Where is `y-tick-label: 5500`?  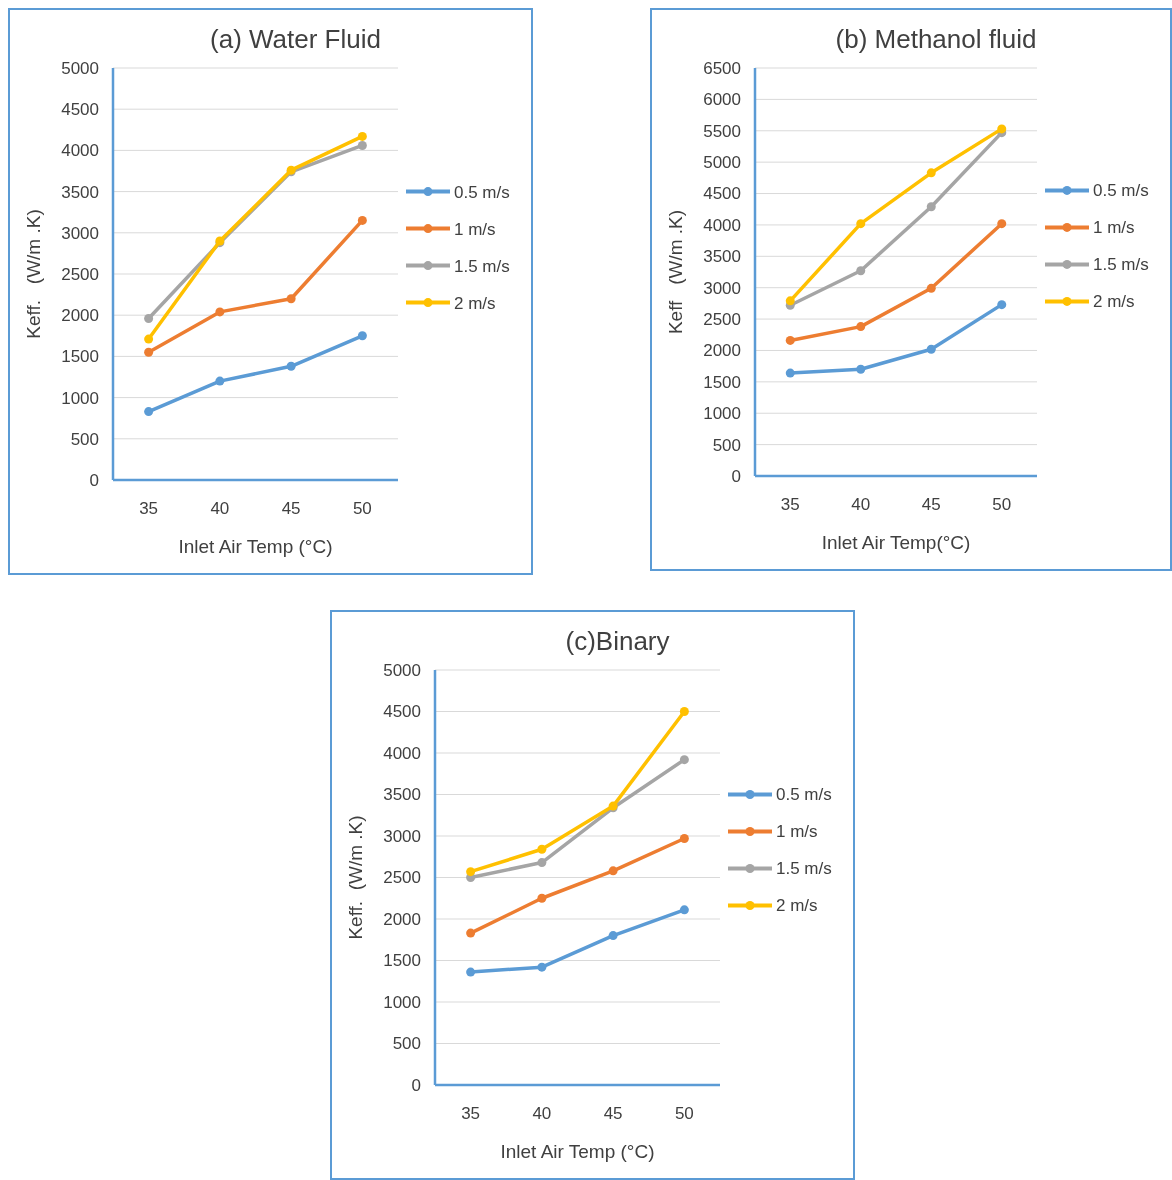
y-tick-label: 5500 is located at coordinates (722, 131).